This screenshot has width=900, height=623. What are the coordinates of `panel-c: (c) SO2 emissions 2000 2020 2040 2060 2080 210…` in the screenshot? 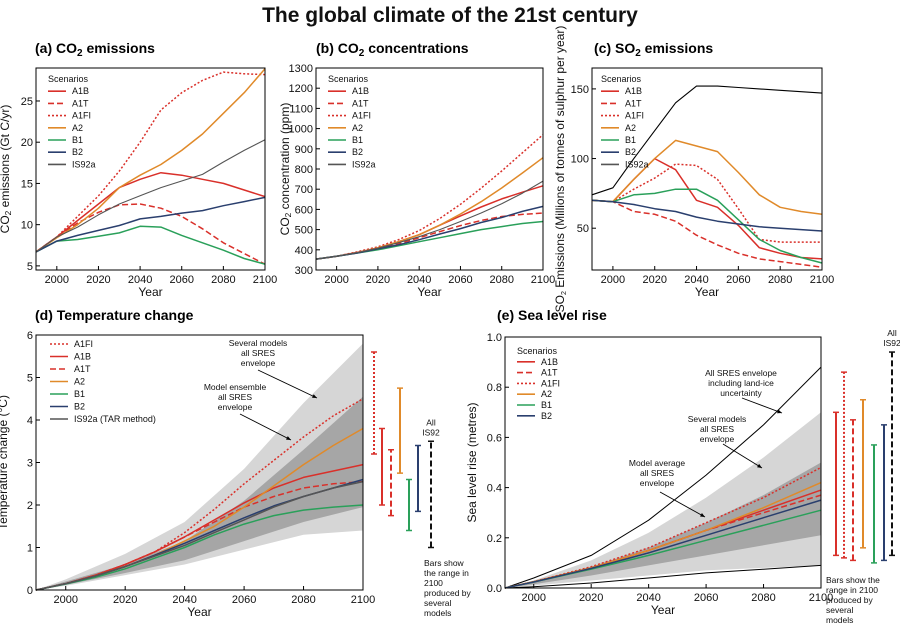 It's located at (693, 169).